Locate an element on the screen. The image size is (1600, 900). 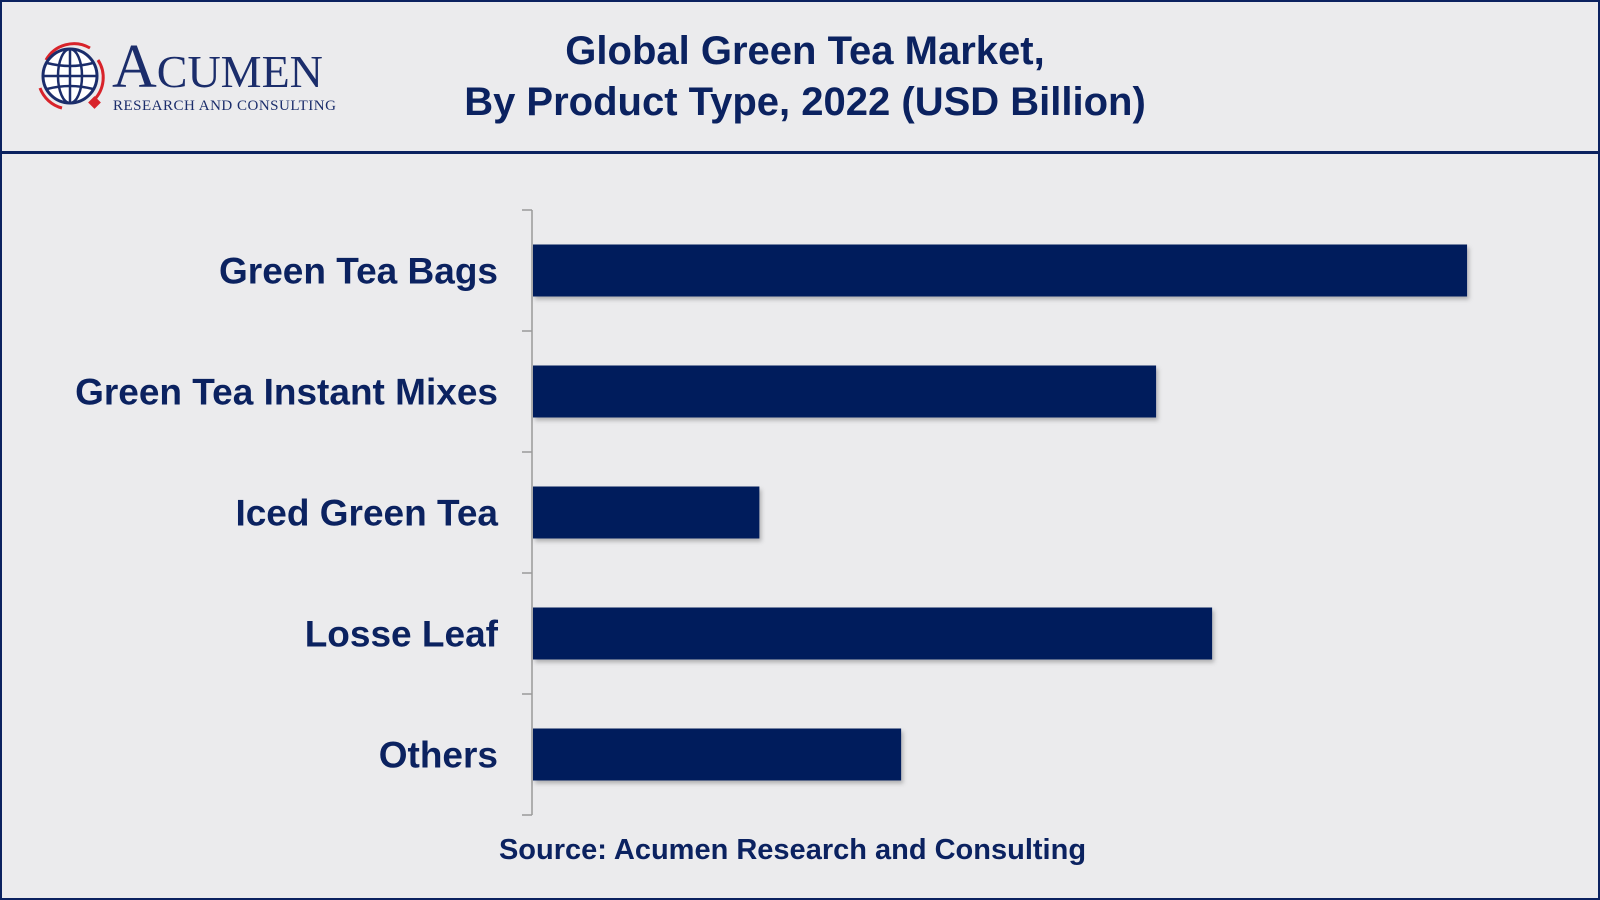
logo-name-rest: CUMEN is located at coordinates (239, 71).